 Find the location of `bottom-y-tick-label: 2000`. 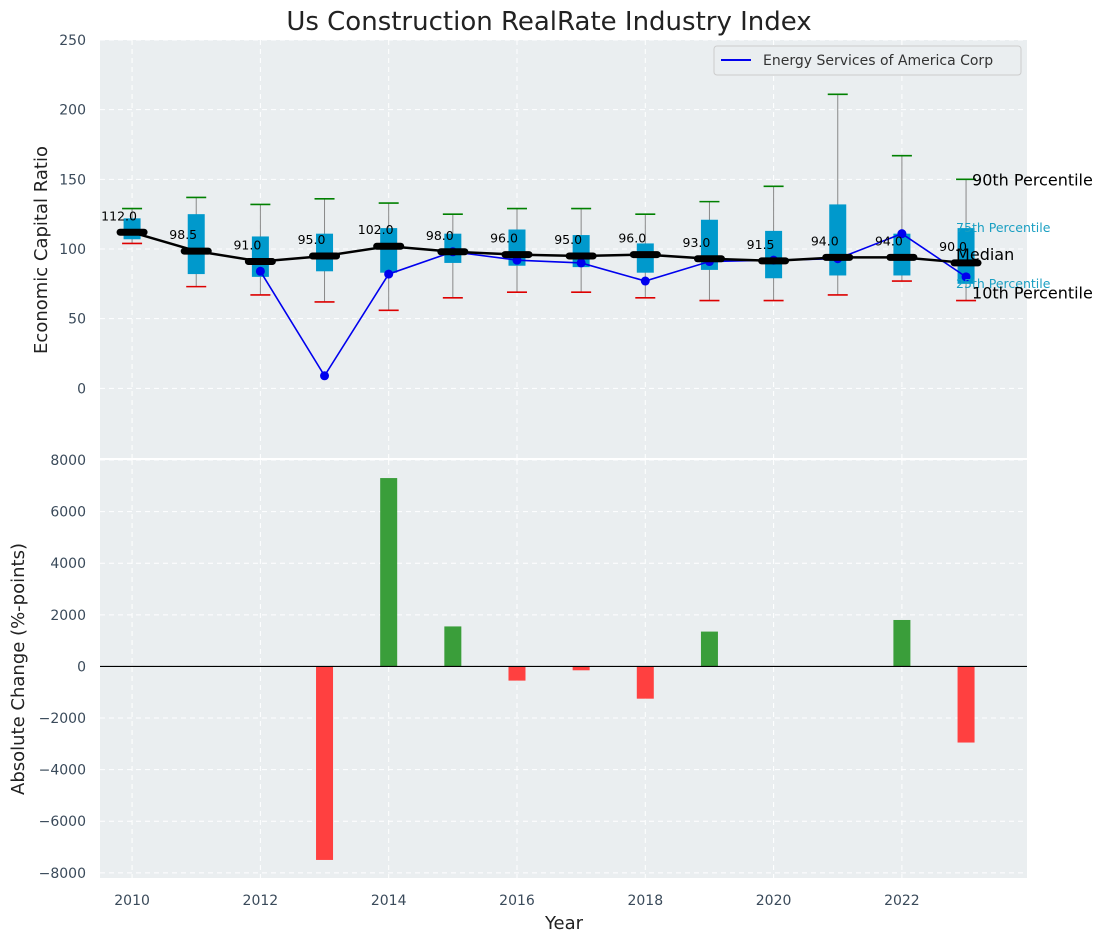

bottom-y-tick-label: 2000 is located at coordinates (68, 616).